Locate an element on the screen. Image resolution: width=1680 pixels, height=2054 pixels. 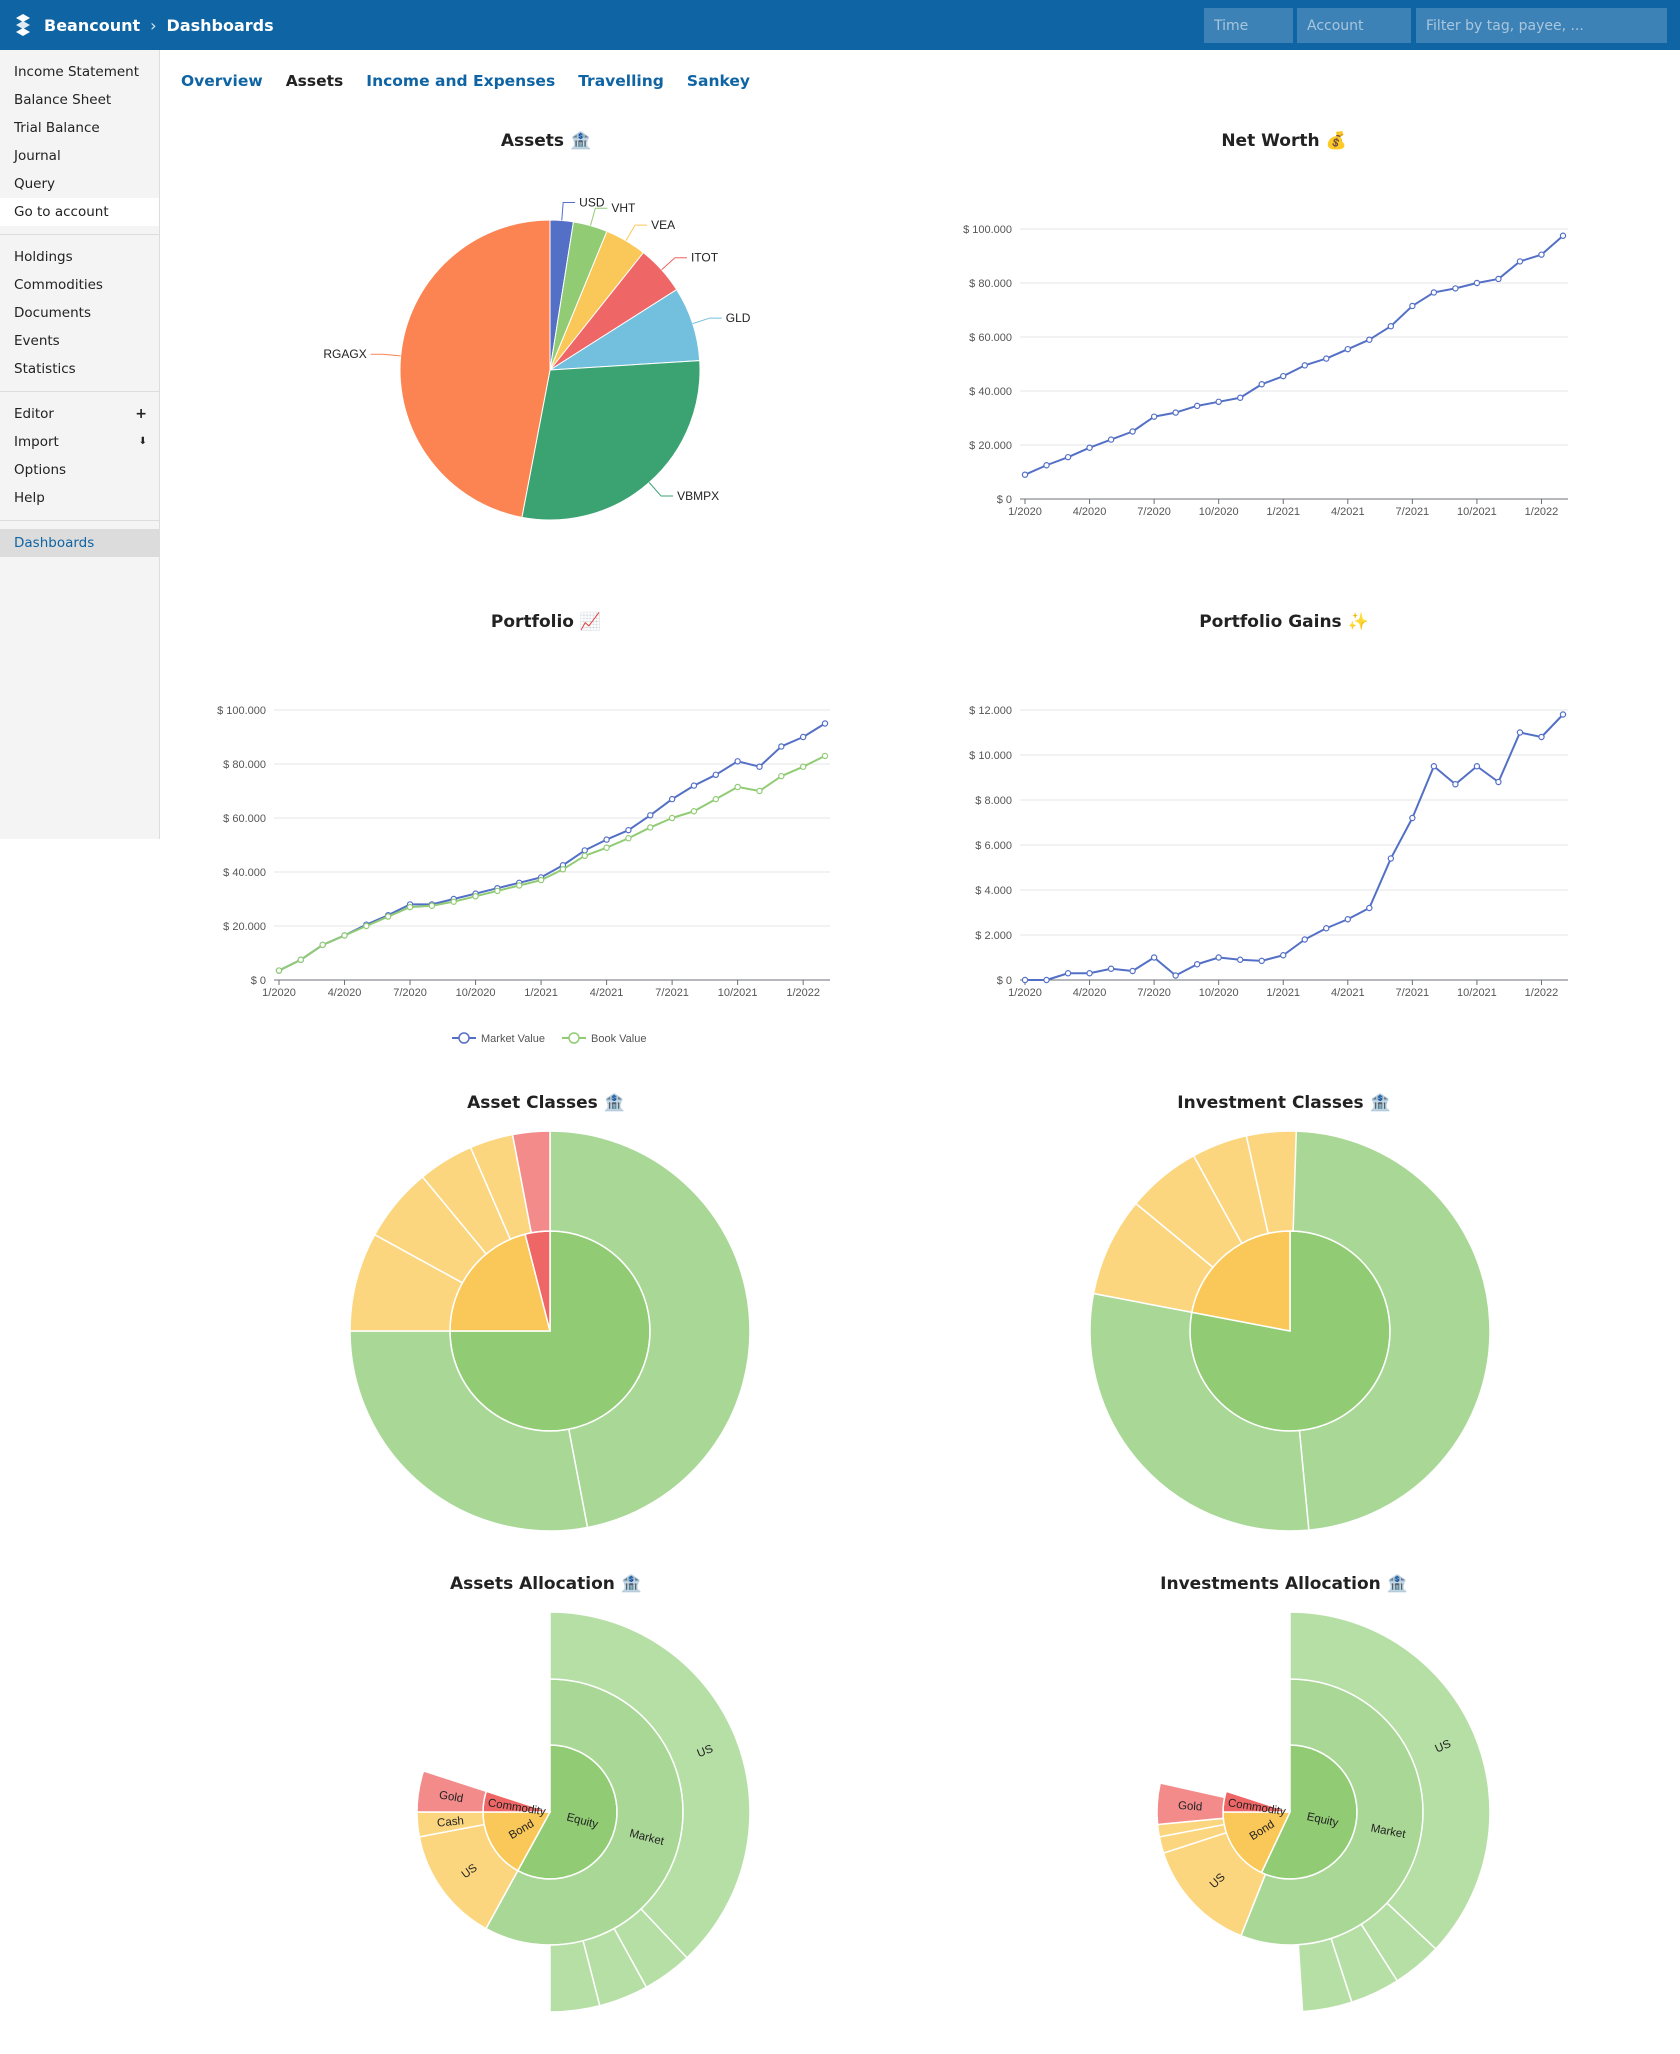
sidebar-item-trial-balance: Trial Balance is located at coordinates (57, 128).